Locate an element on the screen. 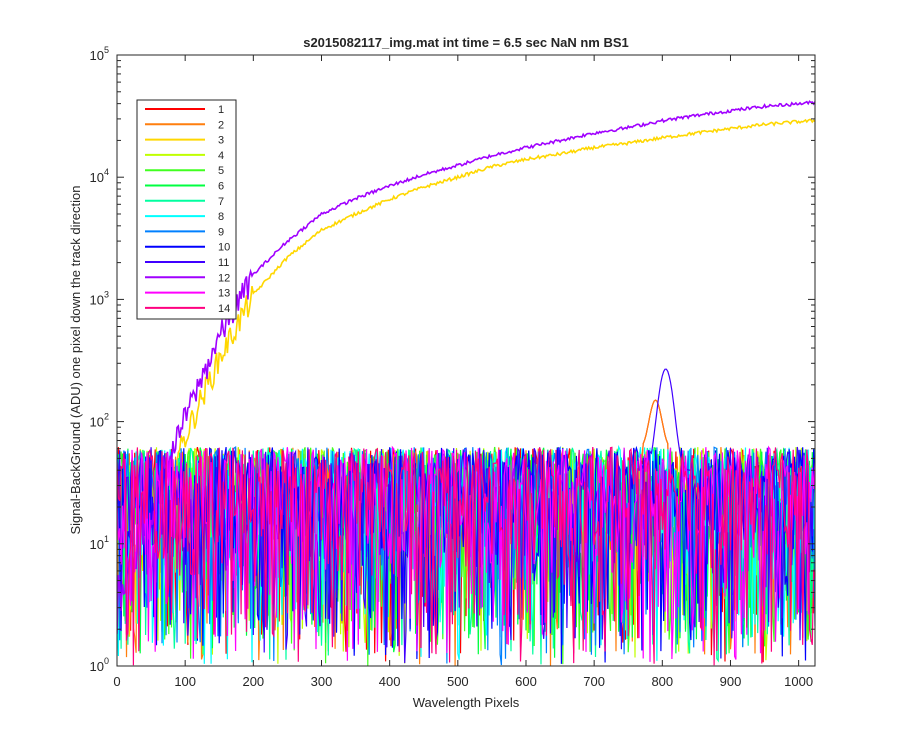 The image size is (900, 750). x-tick-label: 200 is located at coordinates (253, 681).